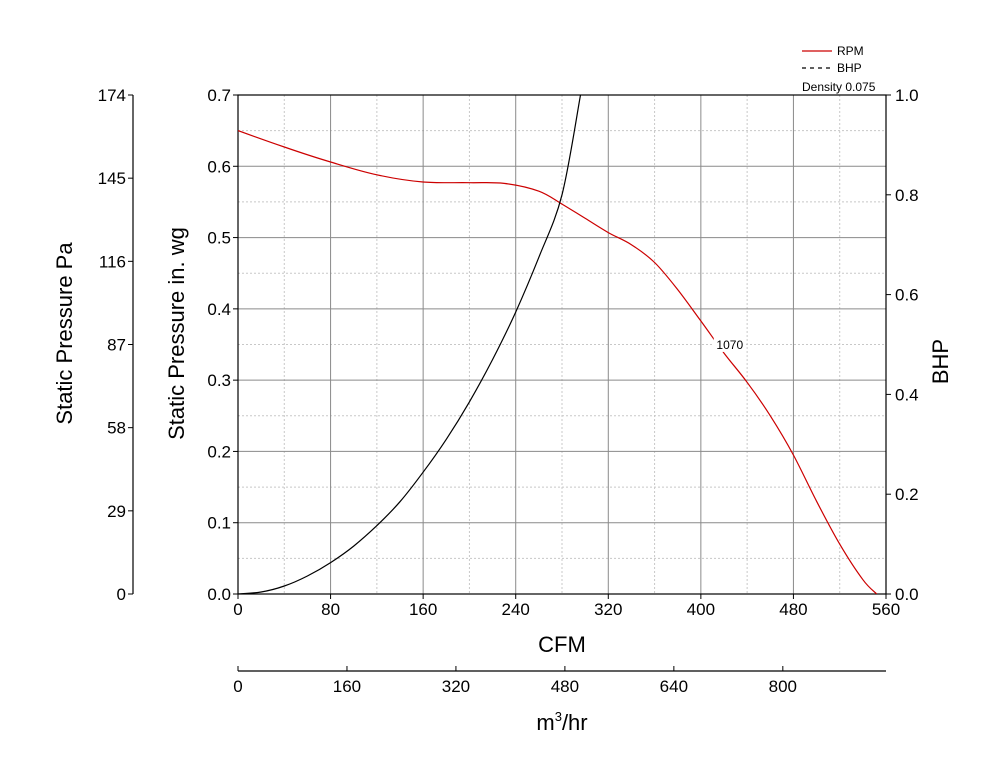  Describe the element at coordinates (219, 451) in the screenshot. I see `y-tick-label: 0.2` at that location.